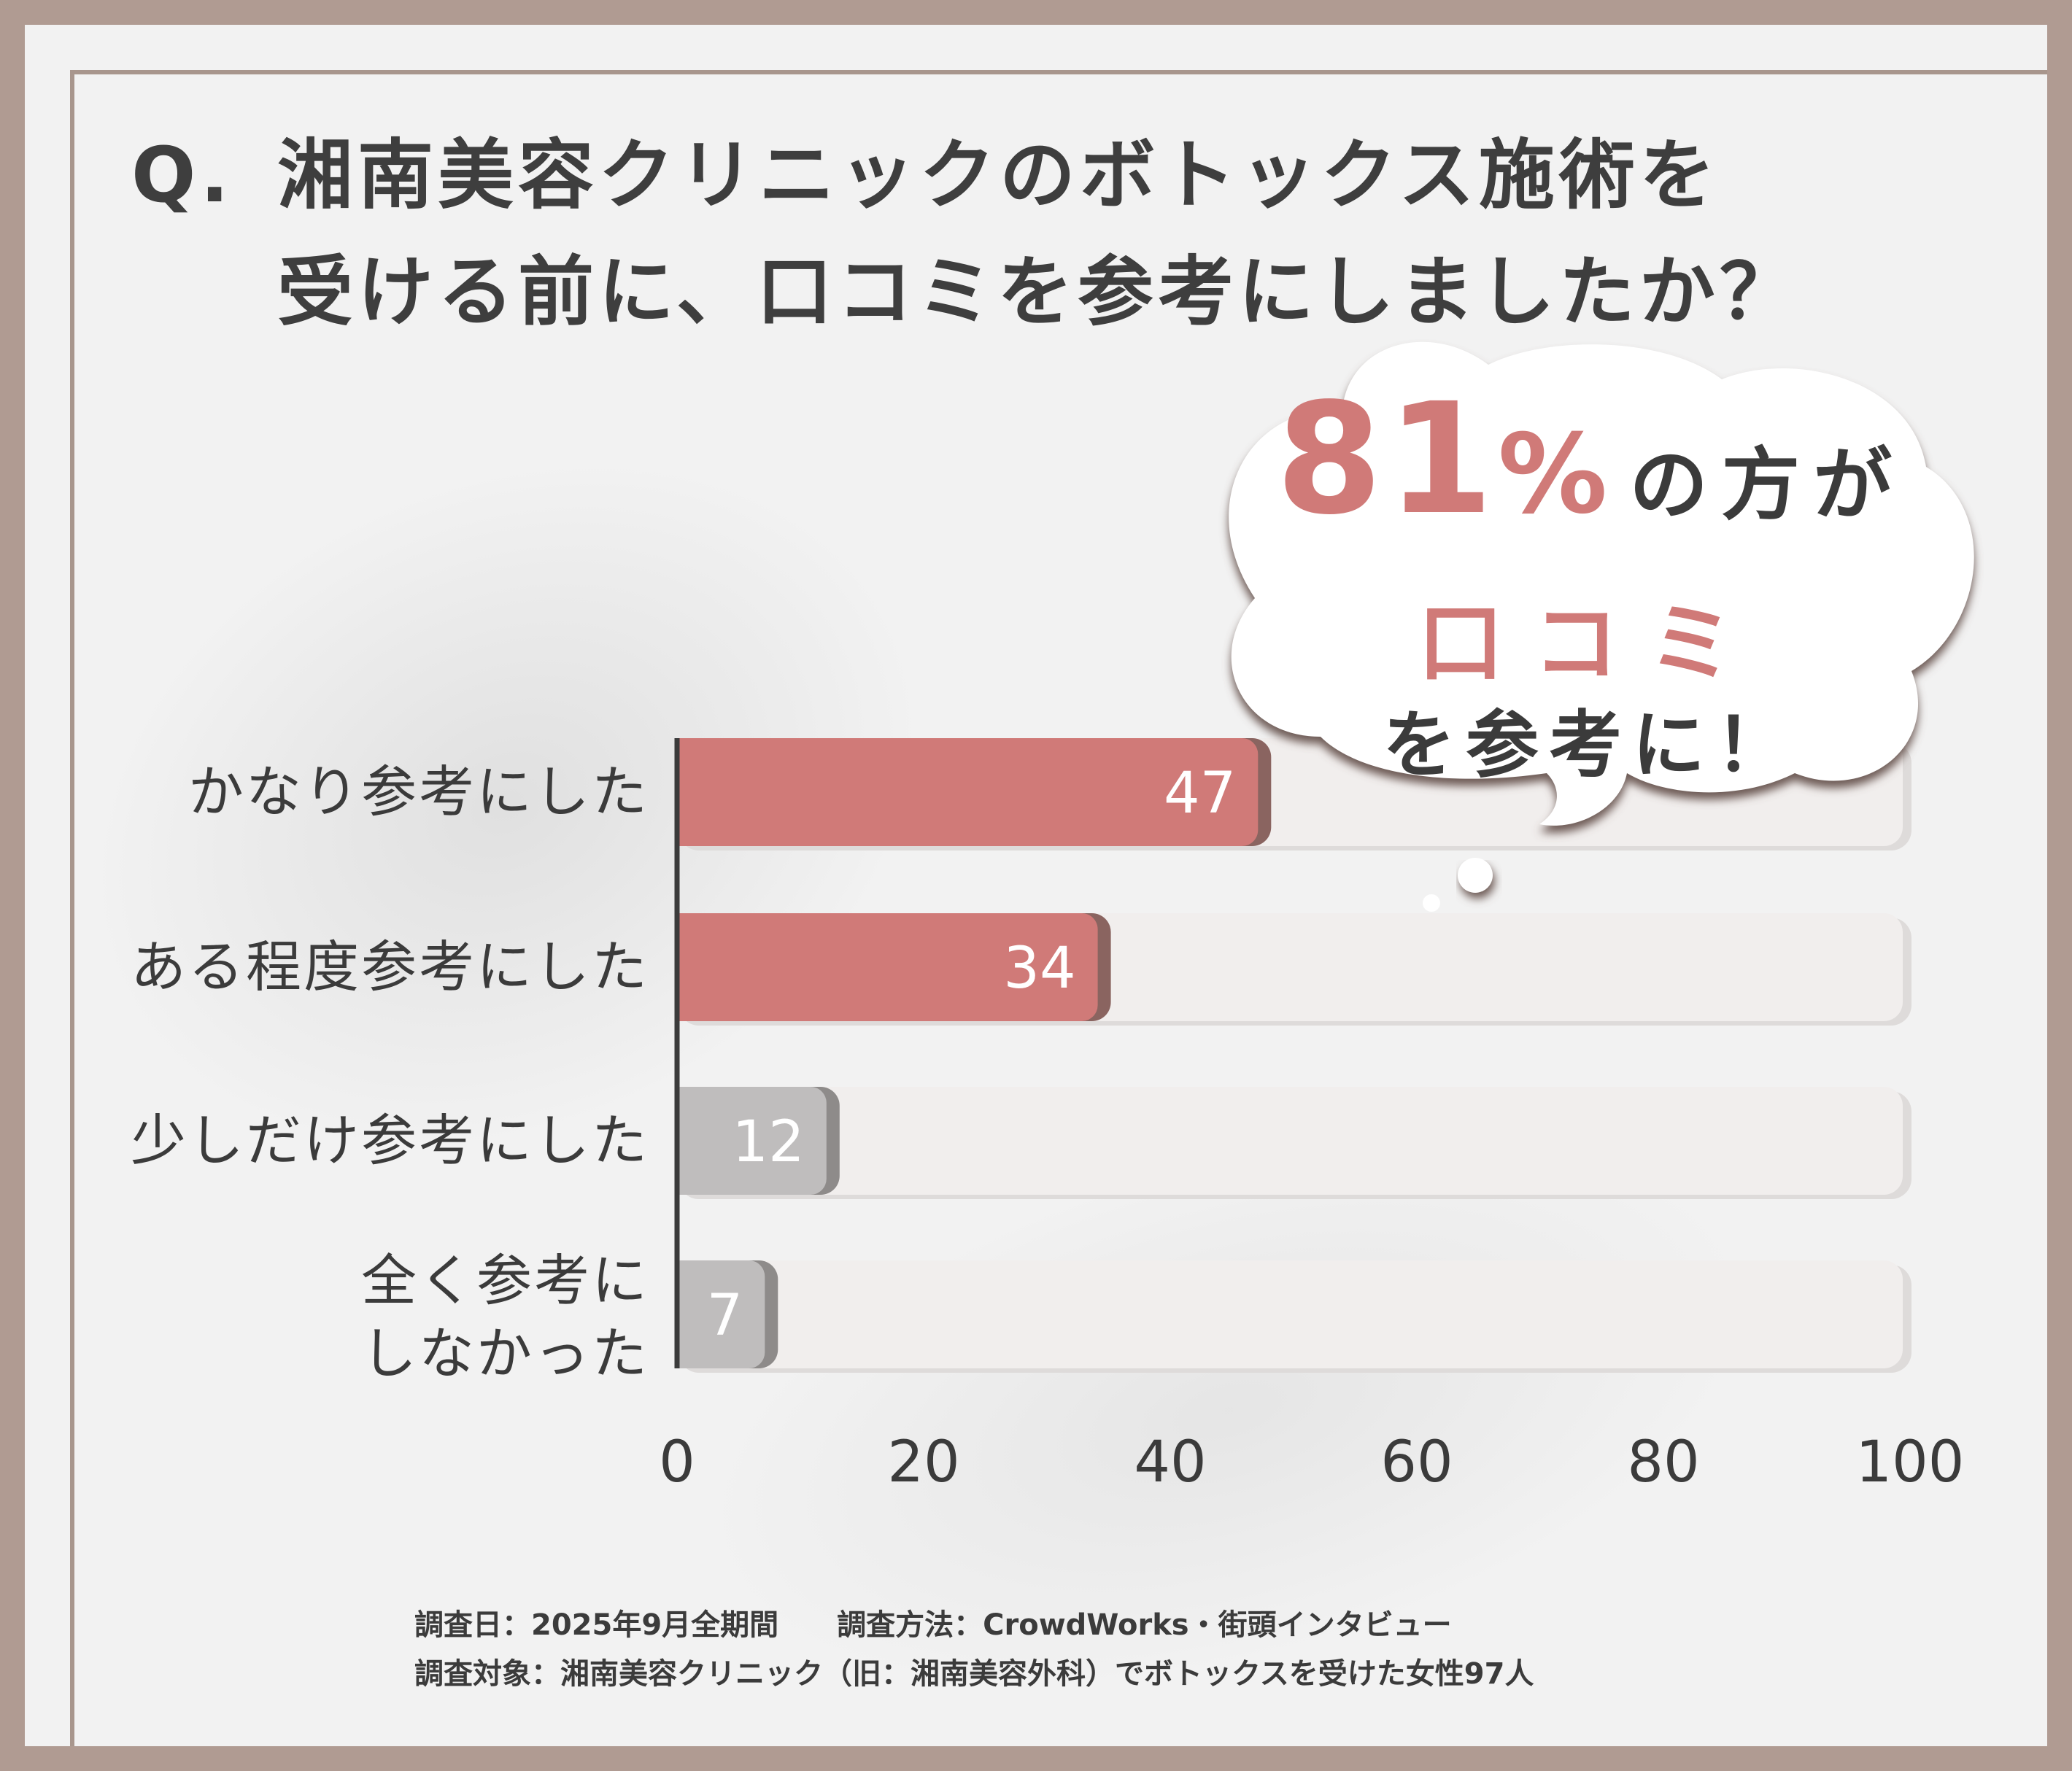  I want to click on x-tick-label: 40, so click(1170, 1462).